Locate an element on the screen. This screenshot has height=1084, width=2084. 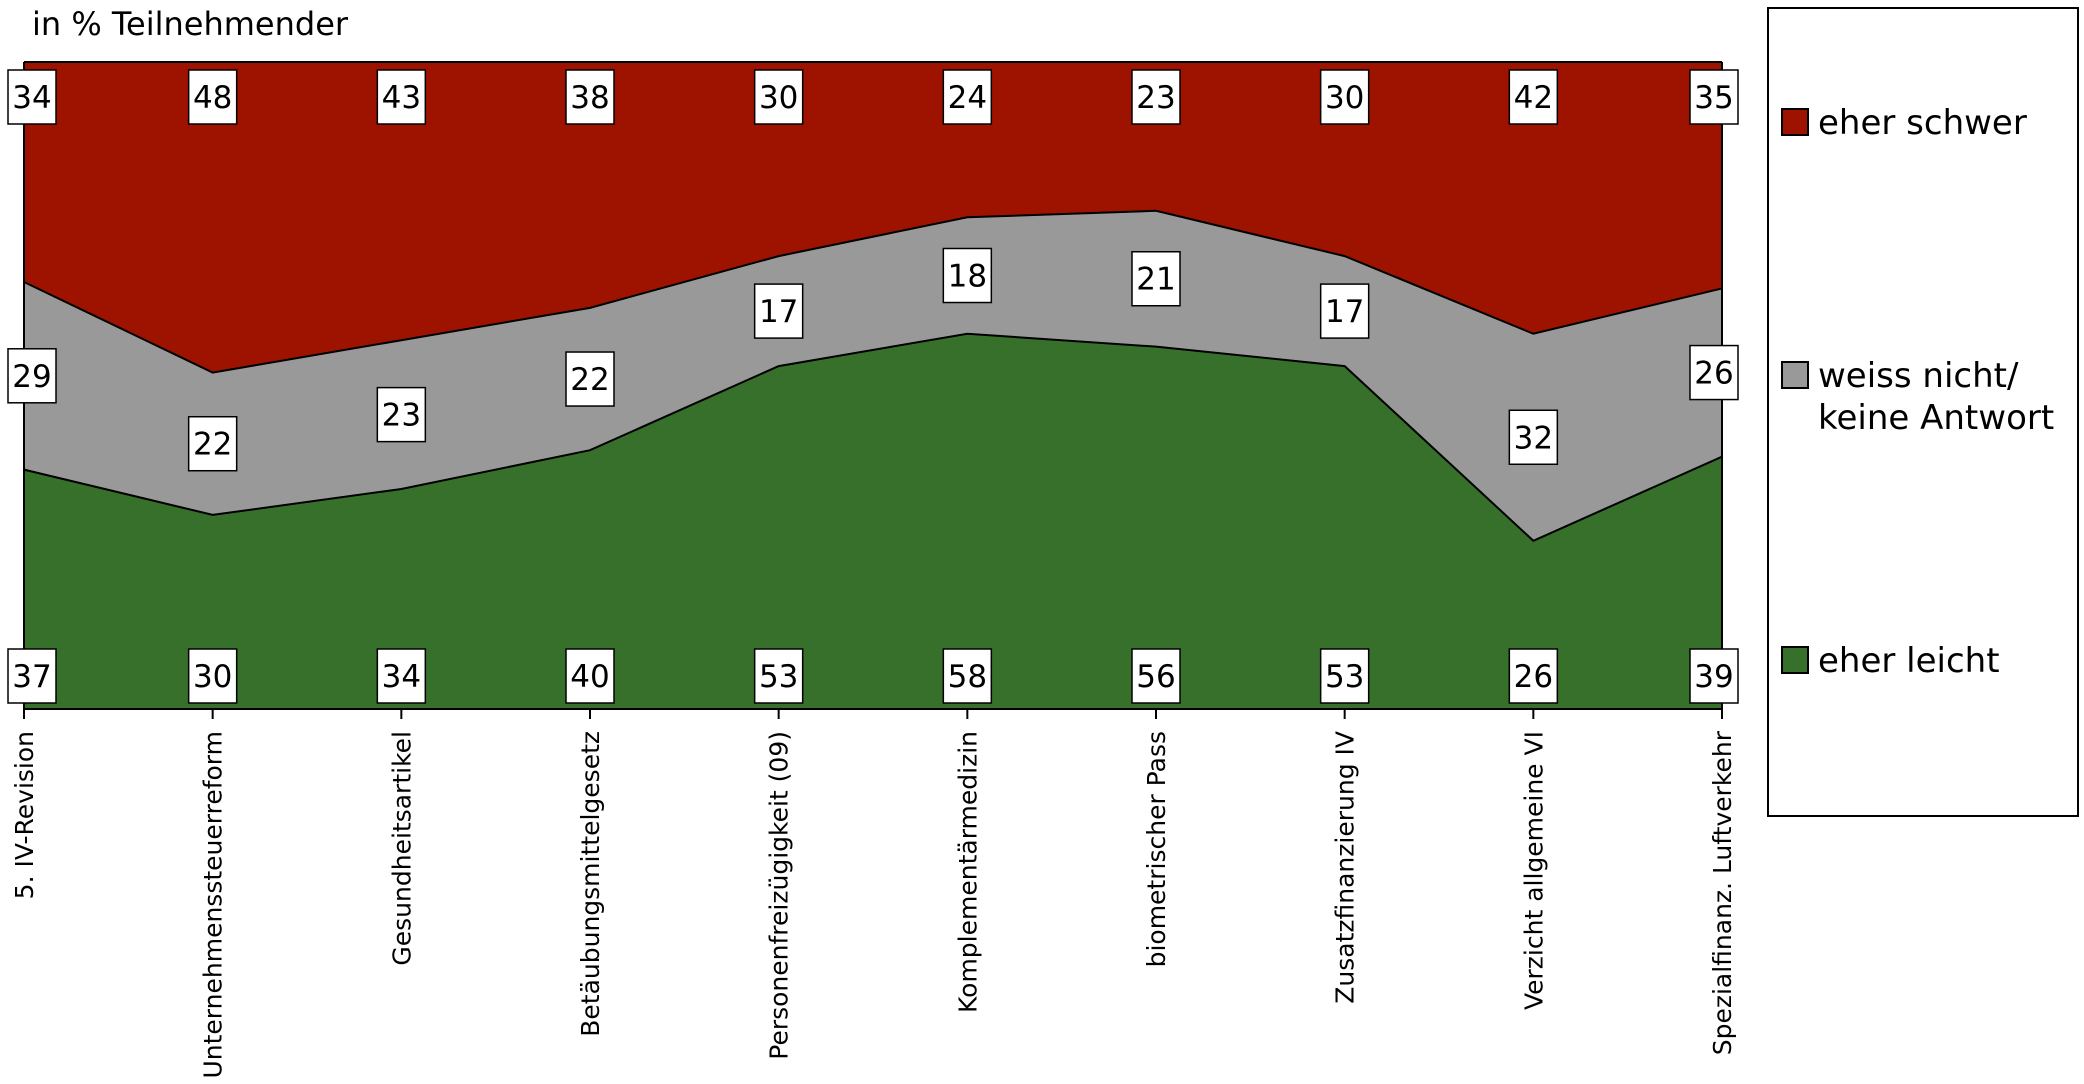
value-label: 56 is located at coordinates (1156, 676).